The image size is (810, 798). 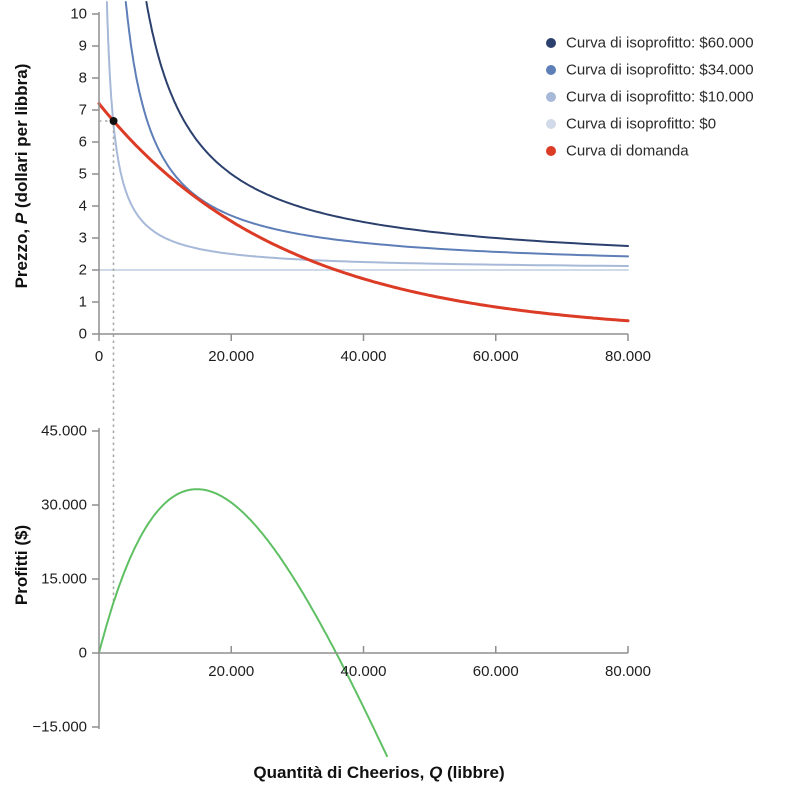 I want to click on legend-label-isoprofit-60000: Curva di isoprofitto: $60.000, so click(x=660, y=43).